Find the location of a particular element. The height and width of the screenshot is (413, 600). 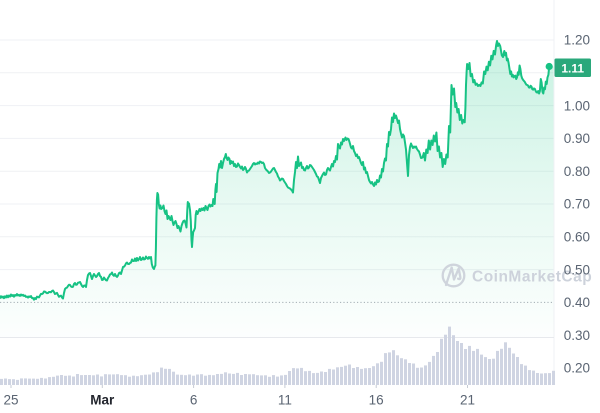

svg-text: 0.50 is located at coordinates (577, 269).